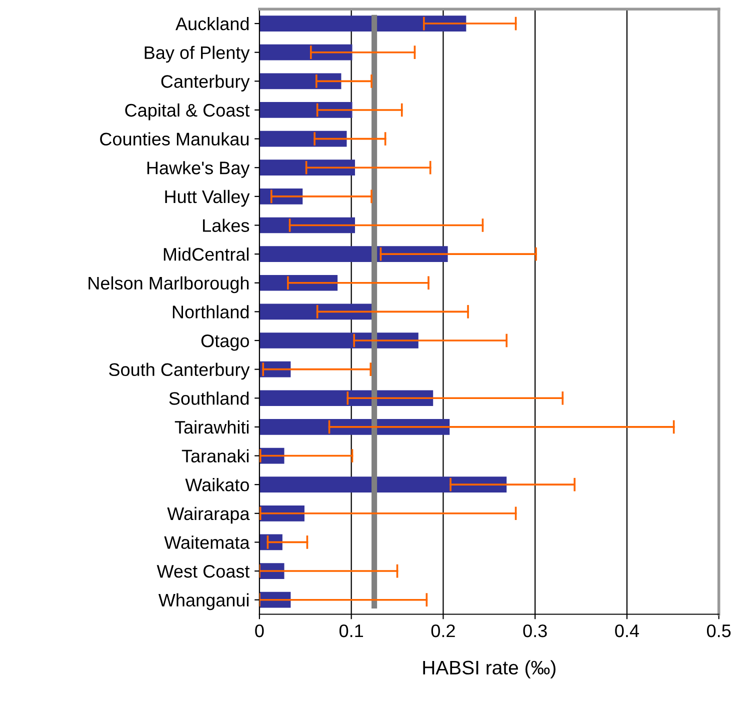 Image resolution: width=735 pixels, height=702 pixels. Describe the element at coordinates (718, 631) in the screenshot. I see `x-tick-label: 0.5` at that location.